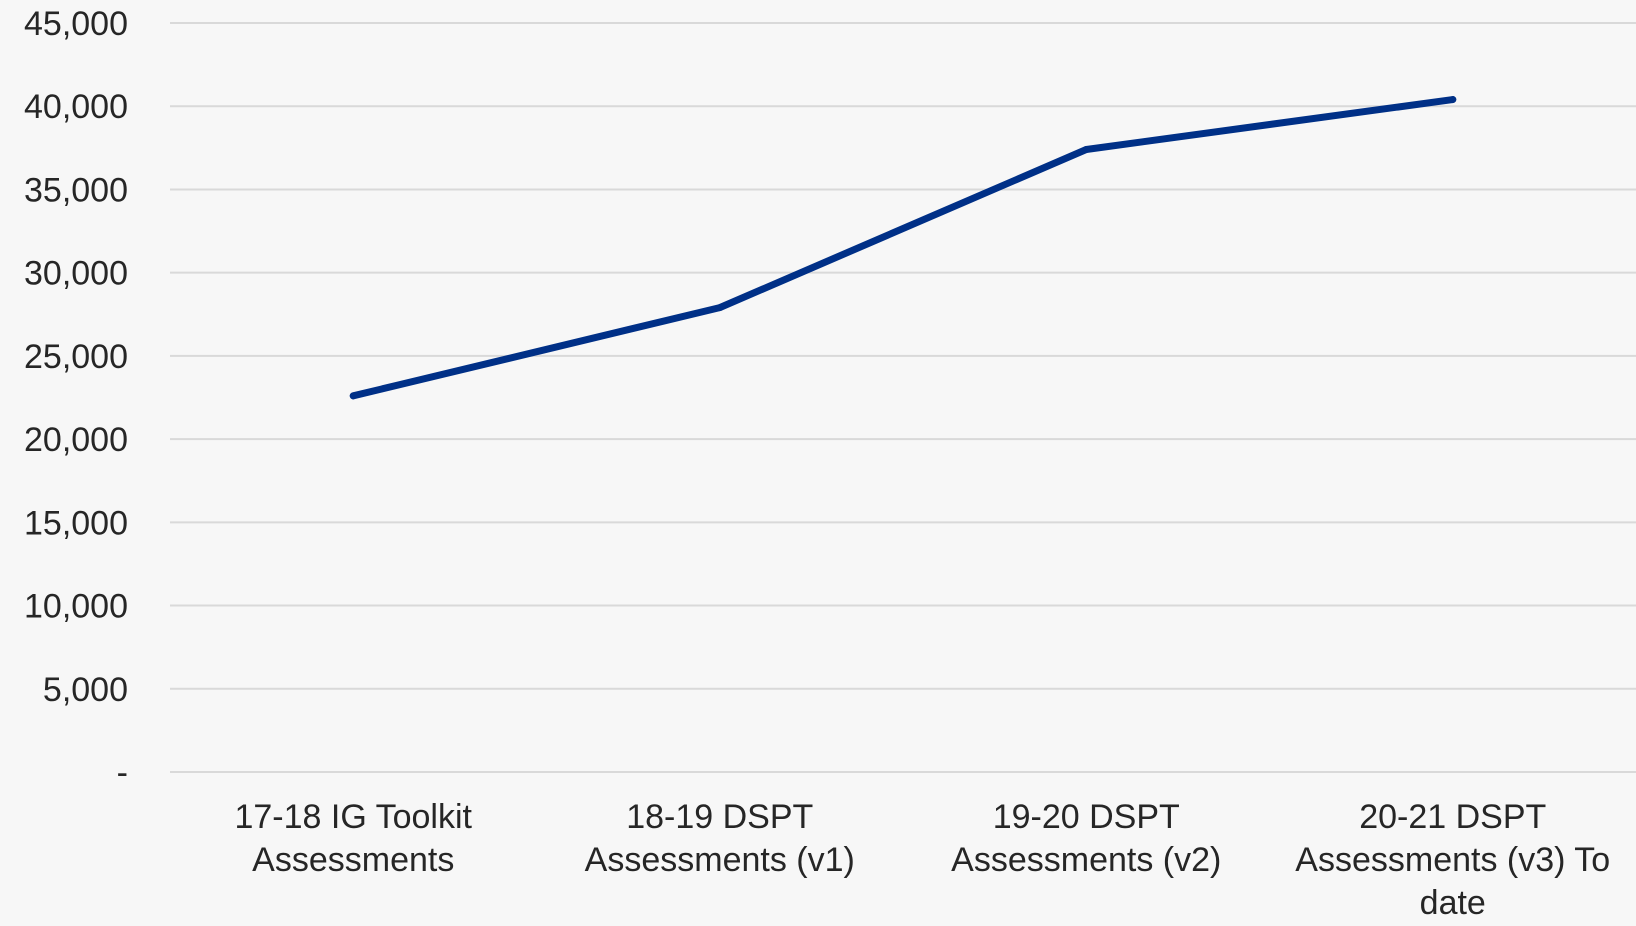 This screenshot has width=1636, height=926. I want to click on x-tick-label-line: date, so click(1453, 902).